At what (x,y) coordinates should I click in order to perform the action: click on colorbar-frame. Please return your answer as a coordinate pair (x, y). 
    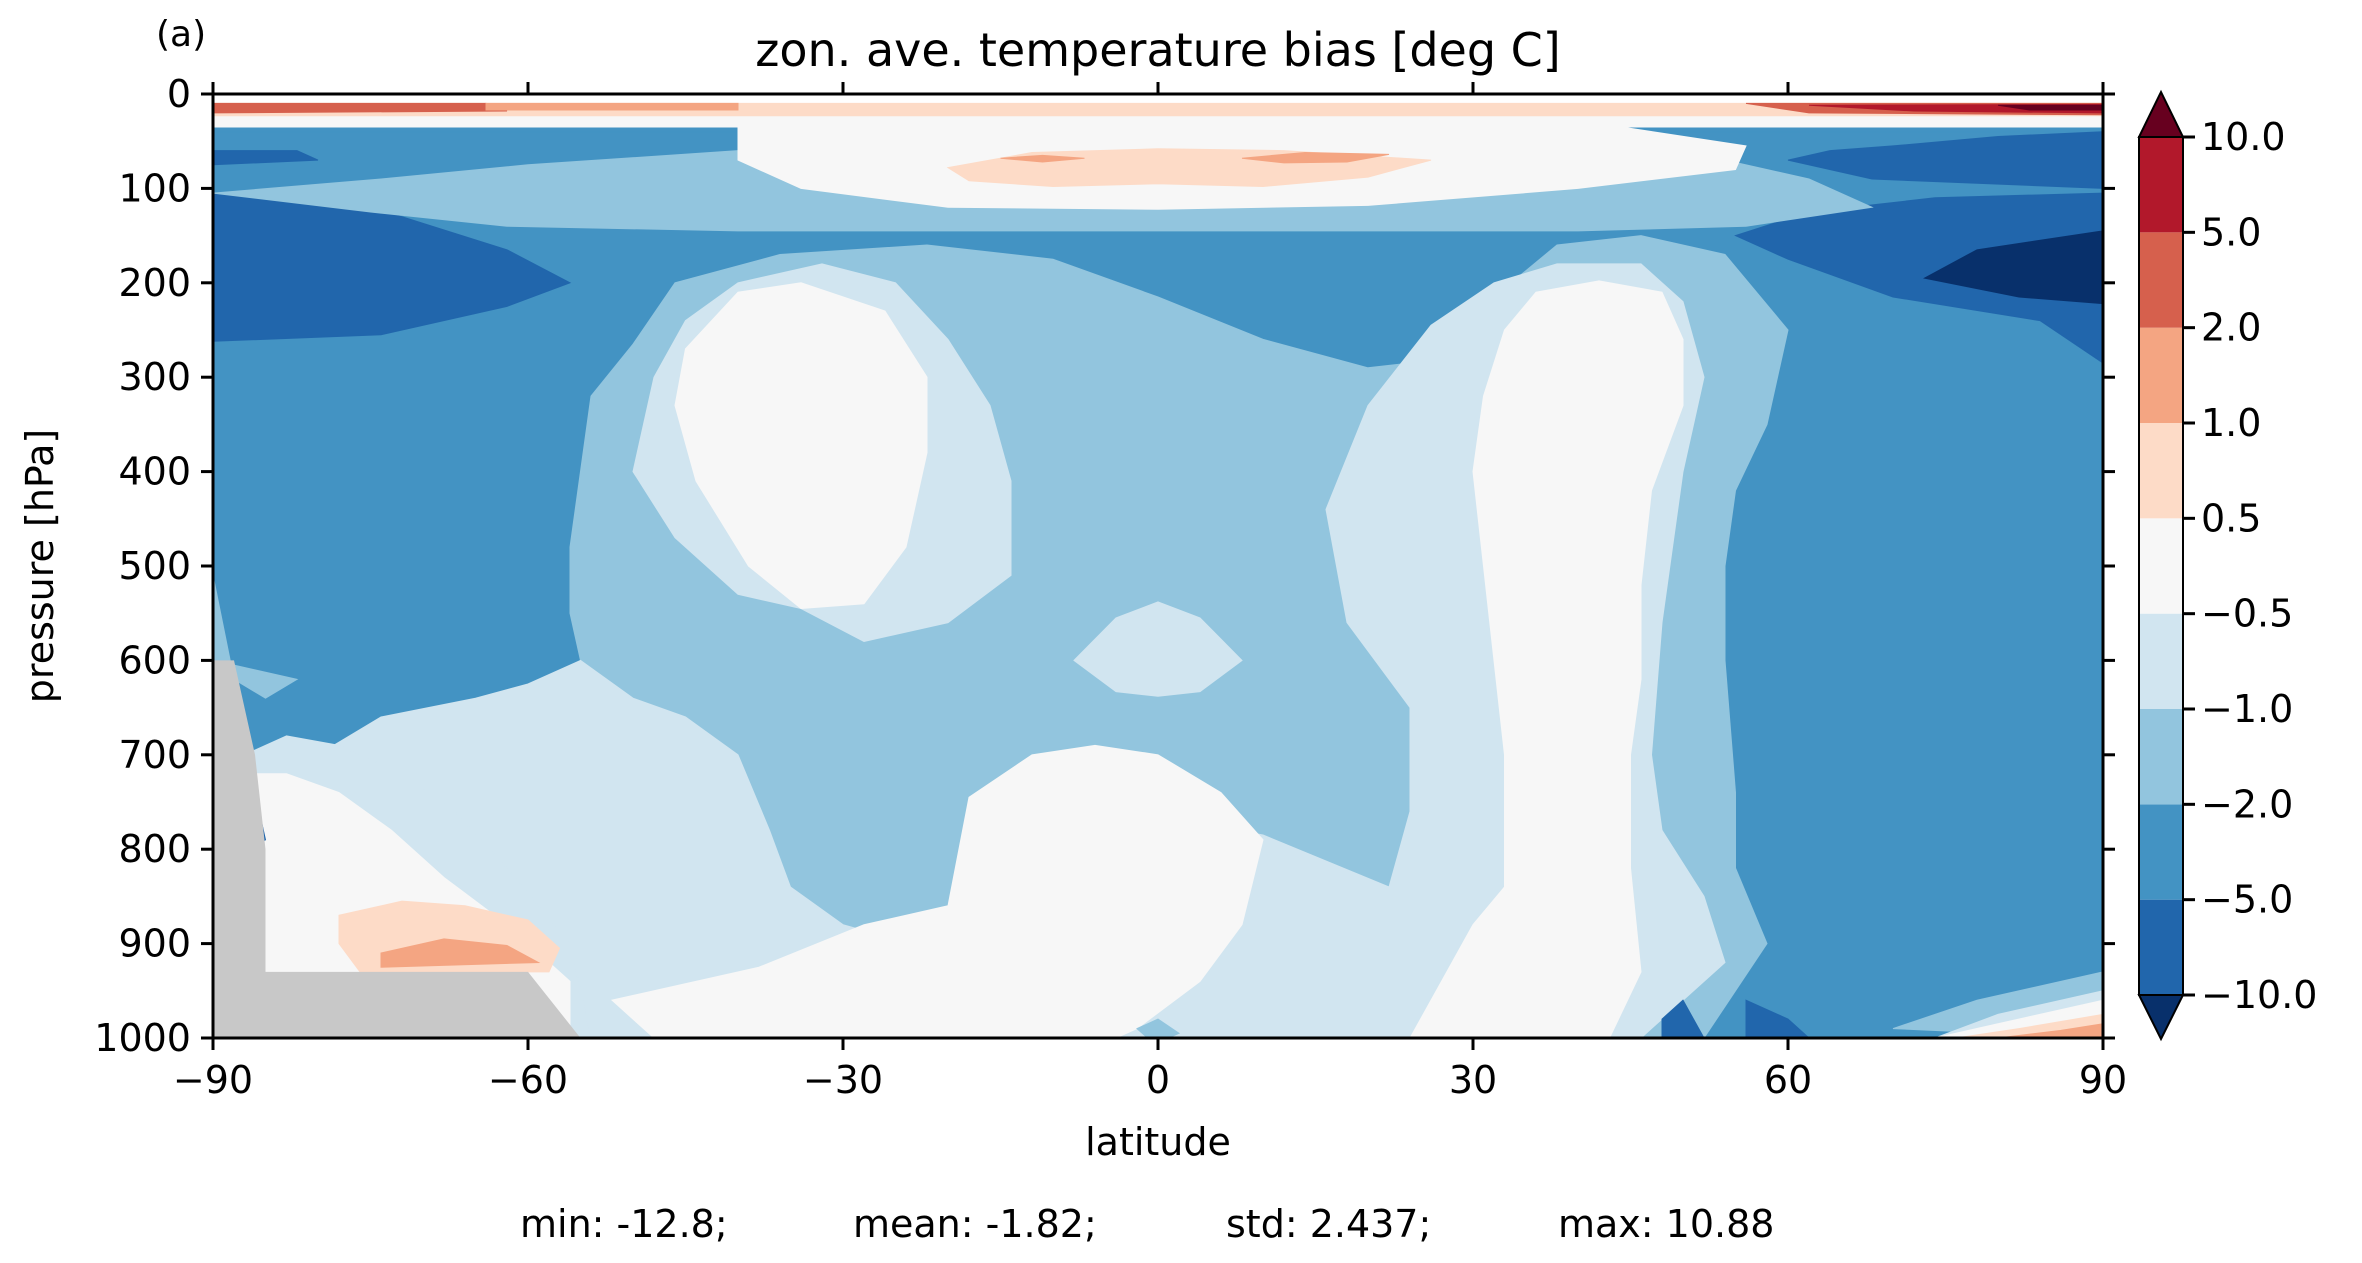
    Looking at the image, I should click on (2161, 566).